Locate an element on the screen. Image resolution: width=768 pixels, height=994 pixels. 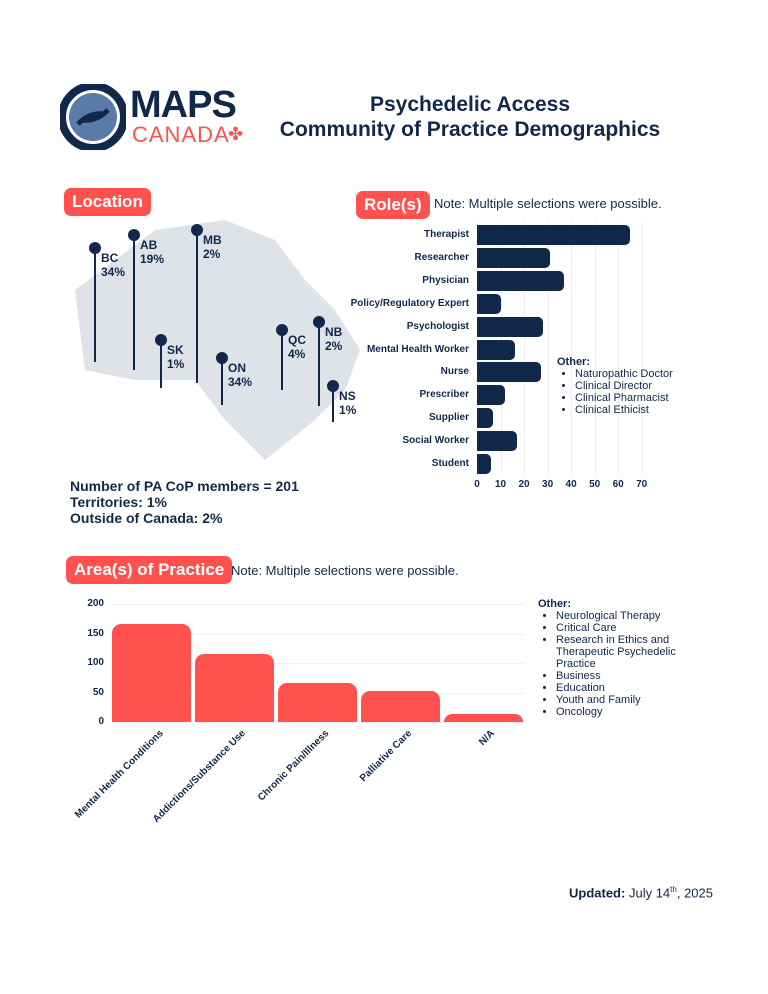
province-pct: 19% is located at coordinates (152, 259).